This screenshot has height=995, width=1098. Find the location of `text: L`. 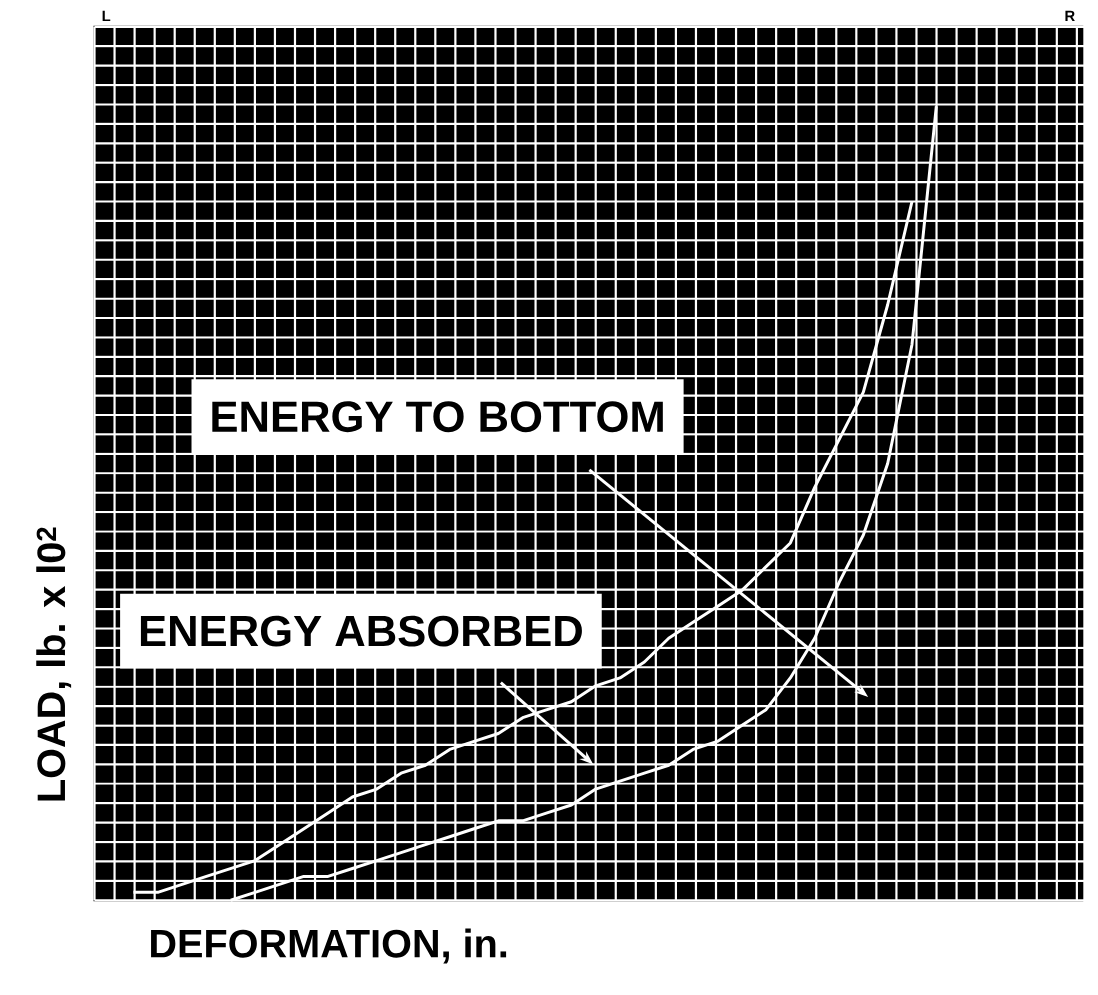

text: L is located at coordinates (106, 16).